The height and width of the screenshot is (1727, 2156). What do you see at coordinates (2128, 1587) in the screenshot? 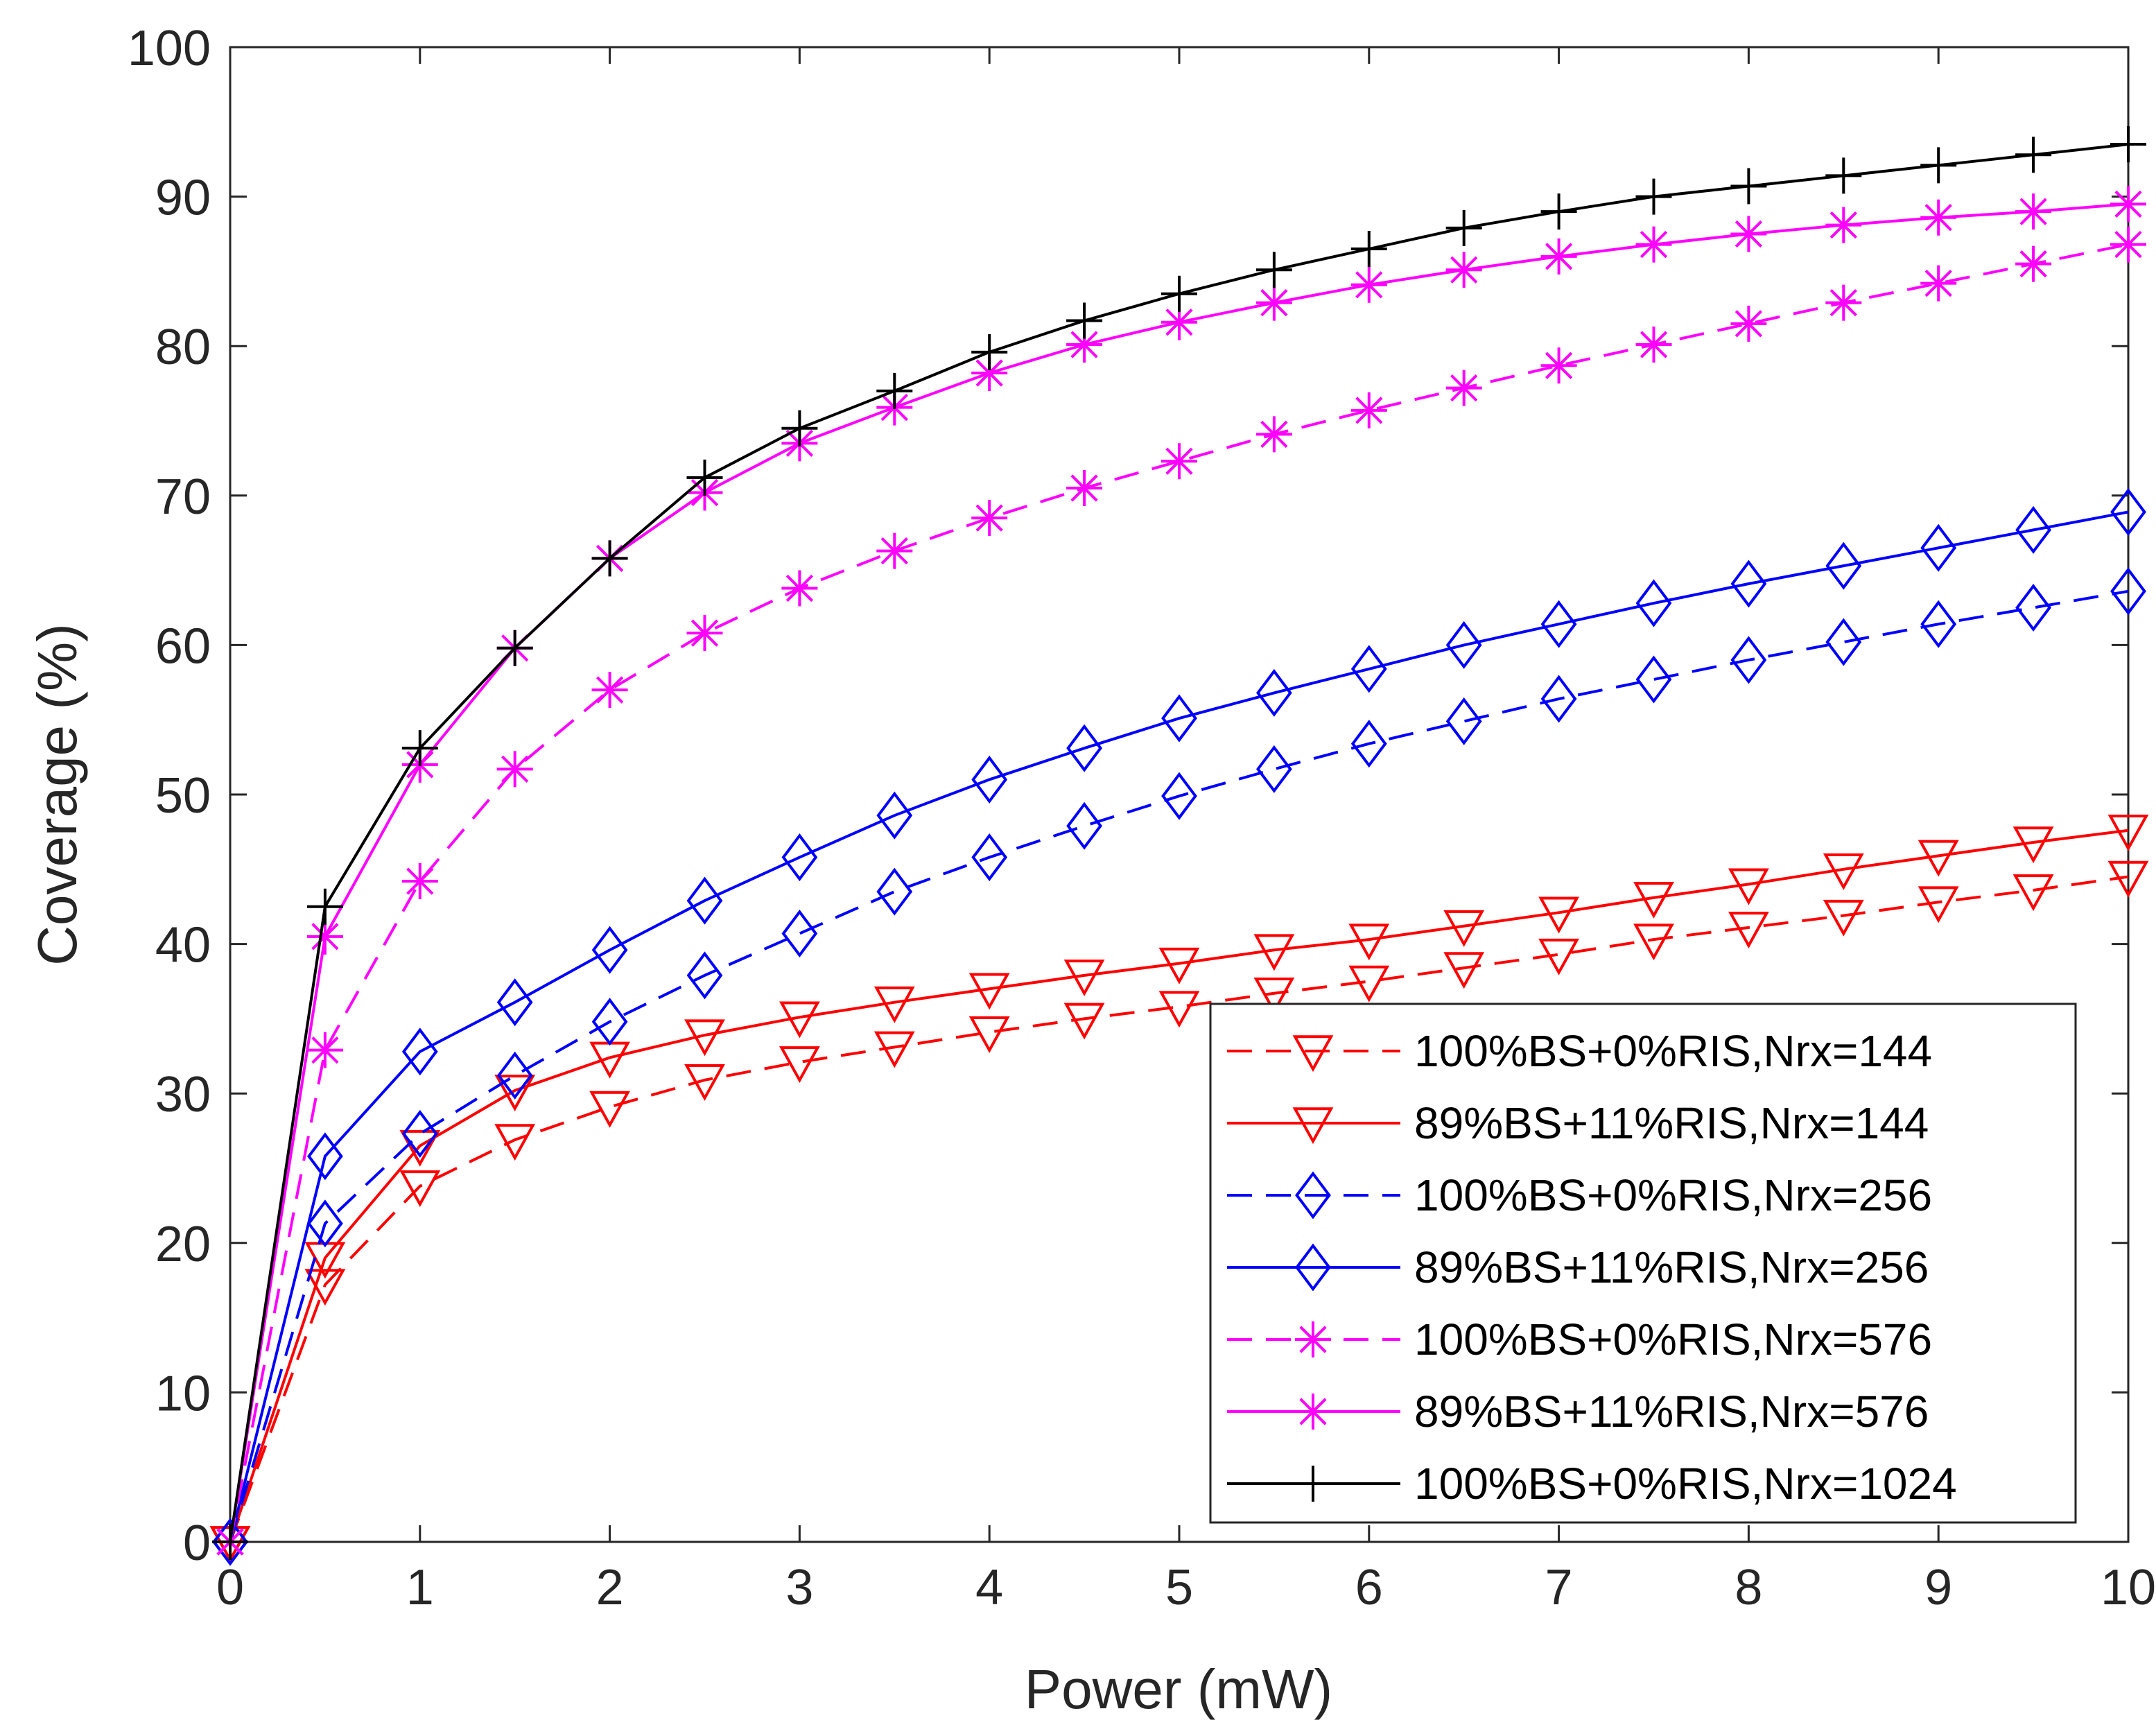
I see `x-tick-label: 10` at bounding box center [2128, 1587].